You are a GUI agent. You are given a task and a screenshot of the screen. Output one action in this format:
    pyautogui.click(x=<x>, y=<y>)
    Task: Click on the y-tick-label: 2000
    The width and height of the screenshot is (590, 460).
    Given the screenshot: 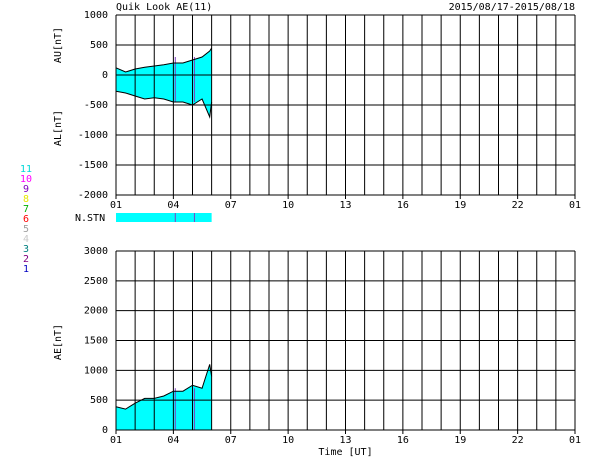 What is the action you would take?
    pyautogui.click(x=96, y=311)
    